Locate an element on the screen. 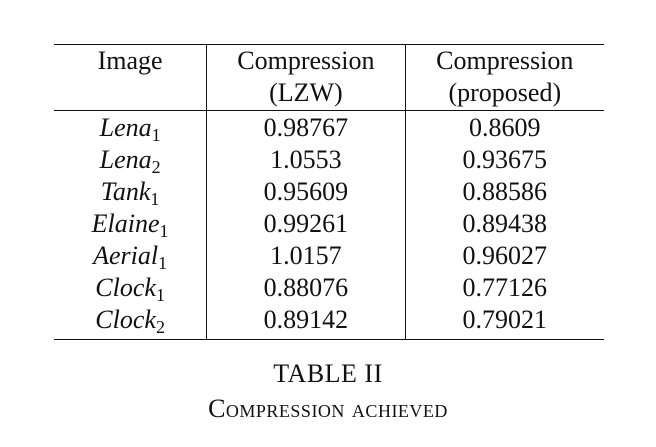 The height and width of the screenshot is (447, 656). lzw-value-cell: 1.0553 is located at coordinates (306, 160).